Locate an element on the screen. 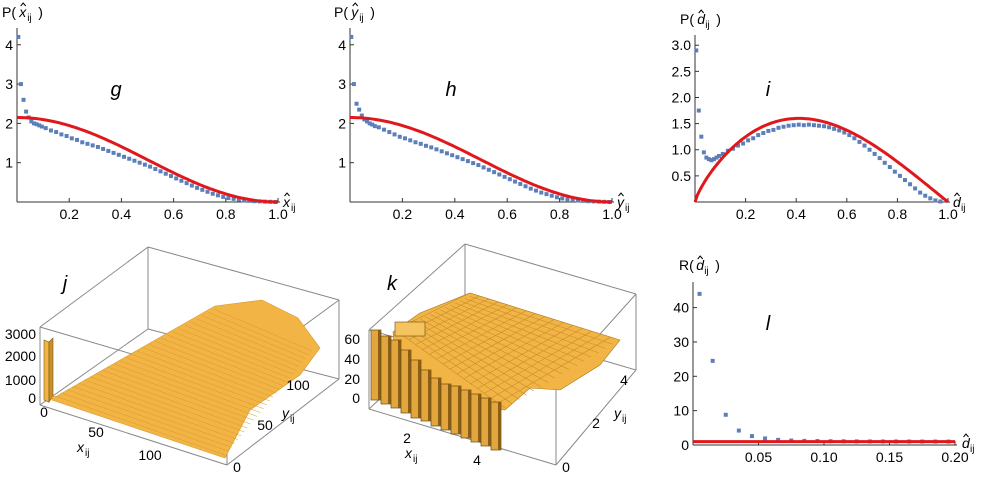 This screenshot has height=480, width=981. z-tick-label-j: 3000 is located at coordinates (20, 334).